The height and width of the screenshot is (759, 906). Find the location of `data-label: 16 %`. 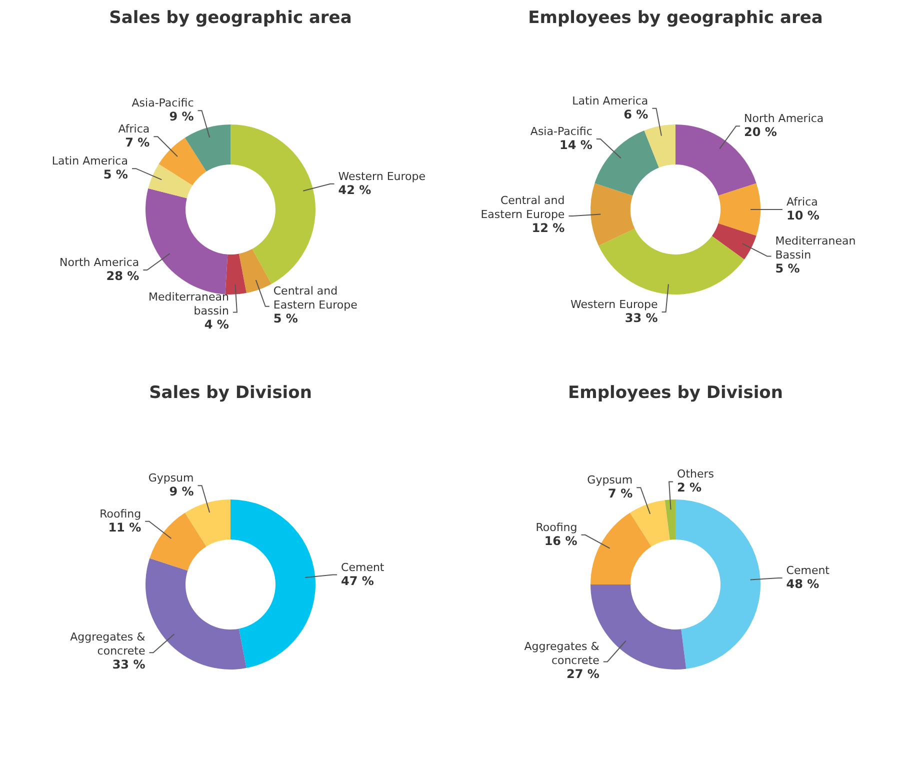

data-label: 16 % is located at coordinates (561, 541).